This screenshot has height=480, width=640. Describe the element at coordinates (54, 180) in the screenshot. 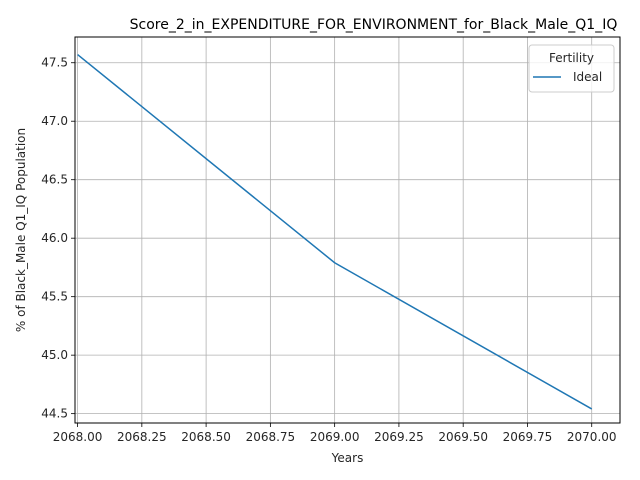

I see `y-tick-label: 46.5` at that location.